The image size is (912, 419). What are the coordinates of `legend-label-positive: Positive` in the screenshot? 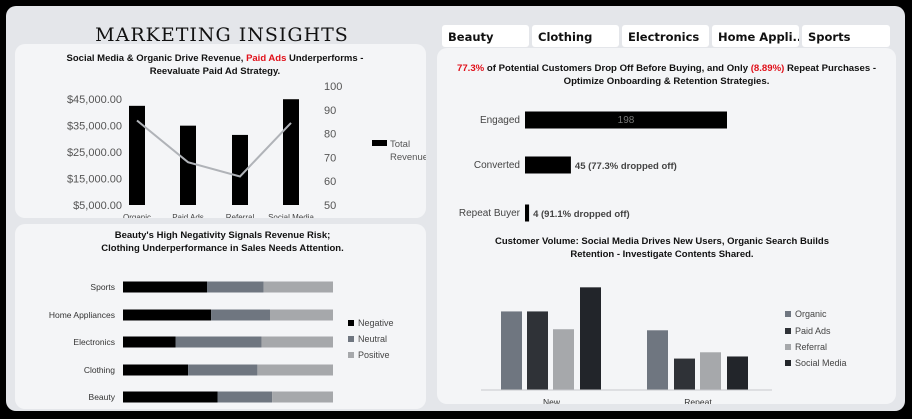 It's located at (374, 355).